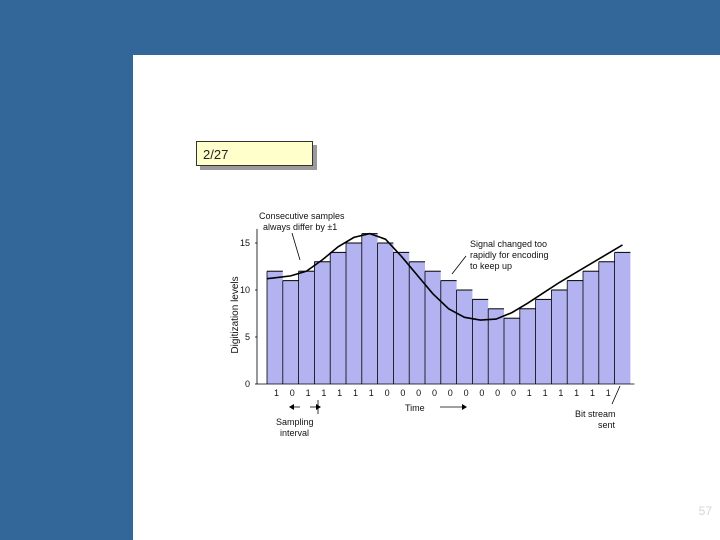 The width and height of the screenshot is (720, 540). Describe the element at coordinates (295, 422) in the screenshot. I see `annotation-sampling-1: Sampling` at that location.